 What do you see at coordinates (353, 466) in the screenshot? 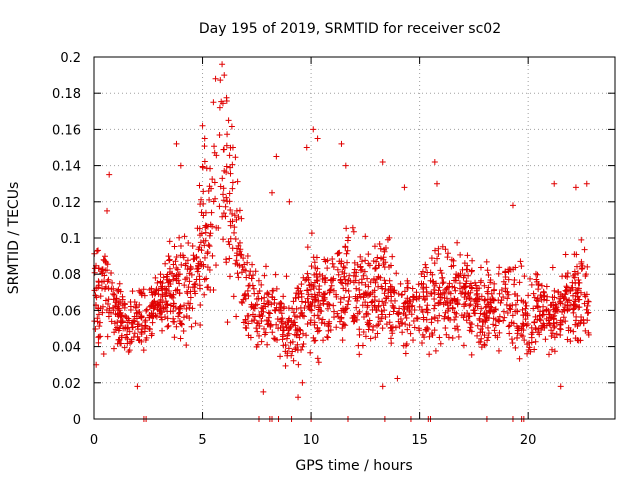
I see `x-axis-title: GPS time / hours` at bounding box center [353, 466].